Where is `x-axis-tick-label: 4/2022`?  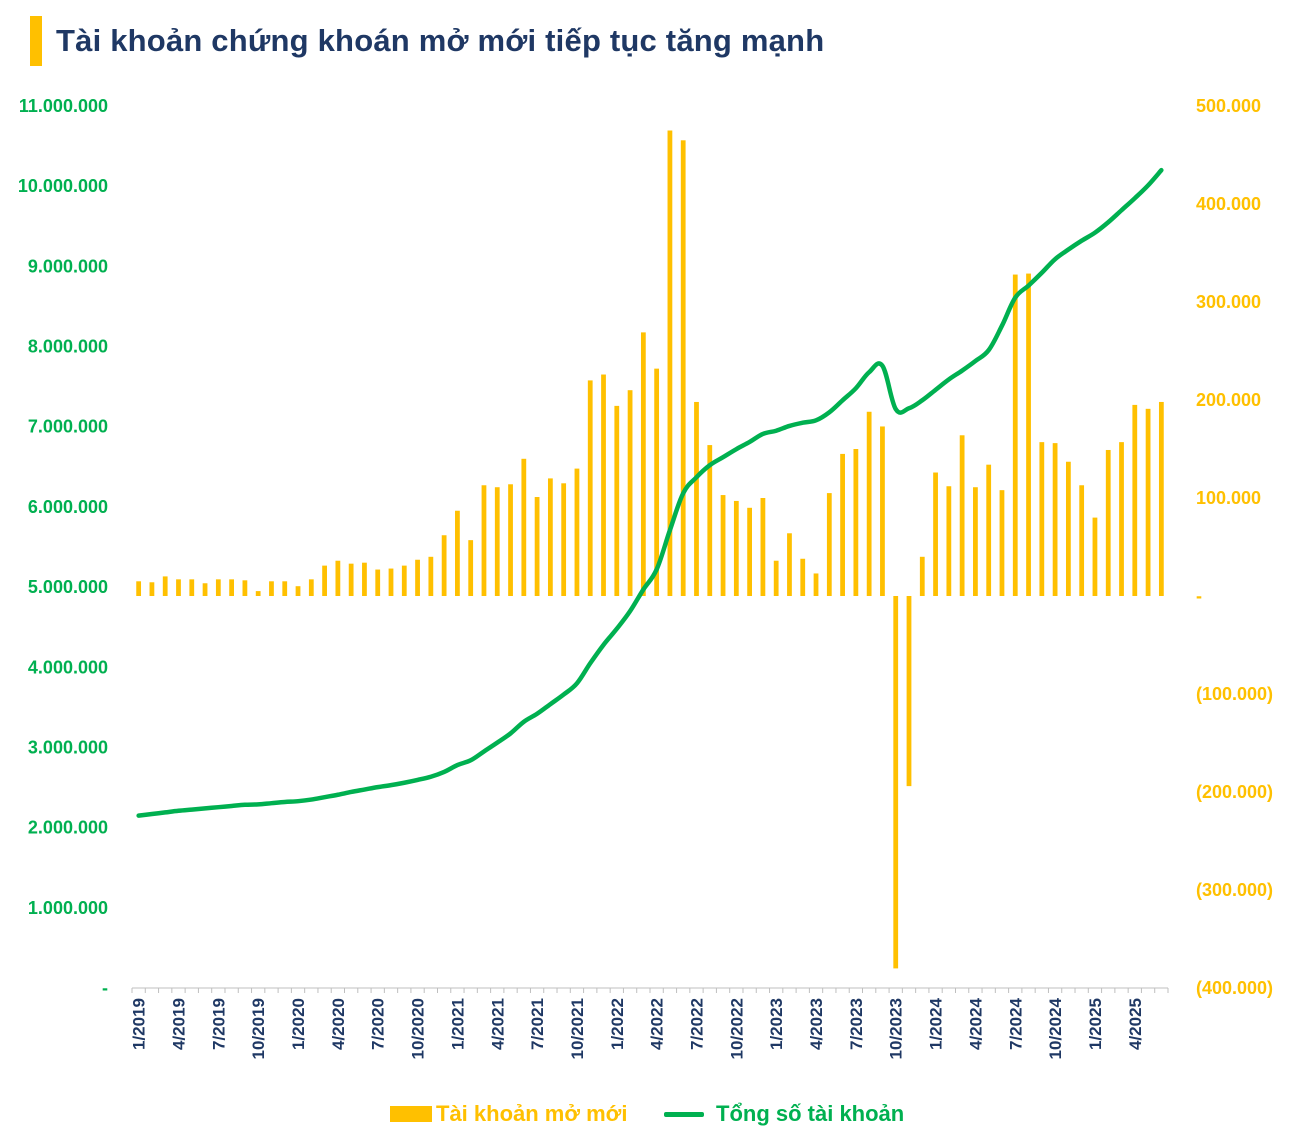 x-axis-tick-label: 4/2022 is located at coordinates (657, 1024).